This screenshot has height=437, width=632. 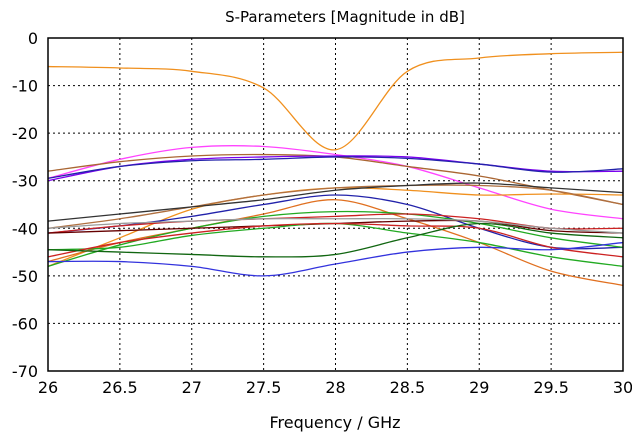 What do you see at coordinates (334, 422) in the screenshot?
I see `x-axis-label: Frequency / GHz` at bounding box center [334, 422].